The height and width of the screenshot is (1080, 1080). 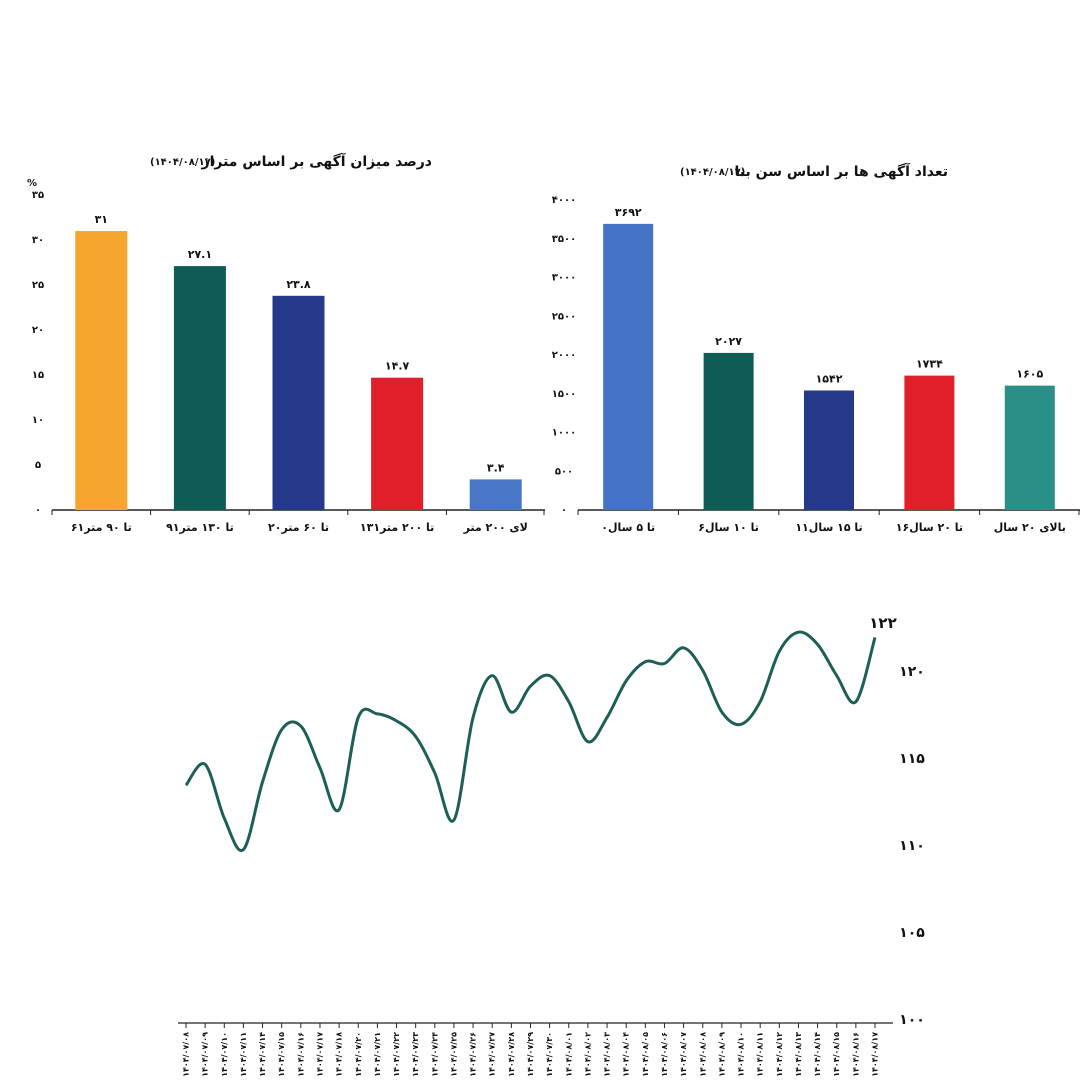 What do you see at coordinates (1030, 527) in the screenshot?
I see `x-tick-label: بالای ۲۰ سال` at bounding box center [1030, 527].